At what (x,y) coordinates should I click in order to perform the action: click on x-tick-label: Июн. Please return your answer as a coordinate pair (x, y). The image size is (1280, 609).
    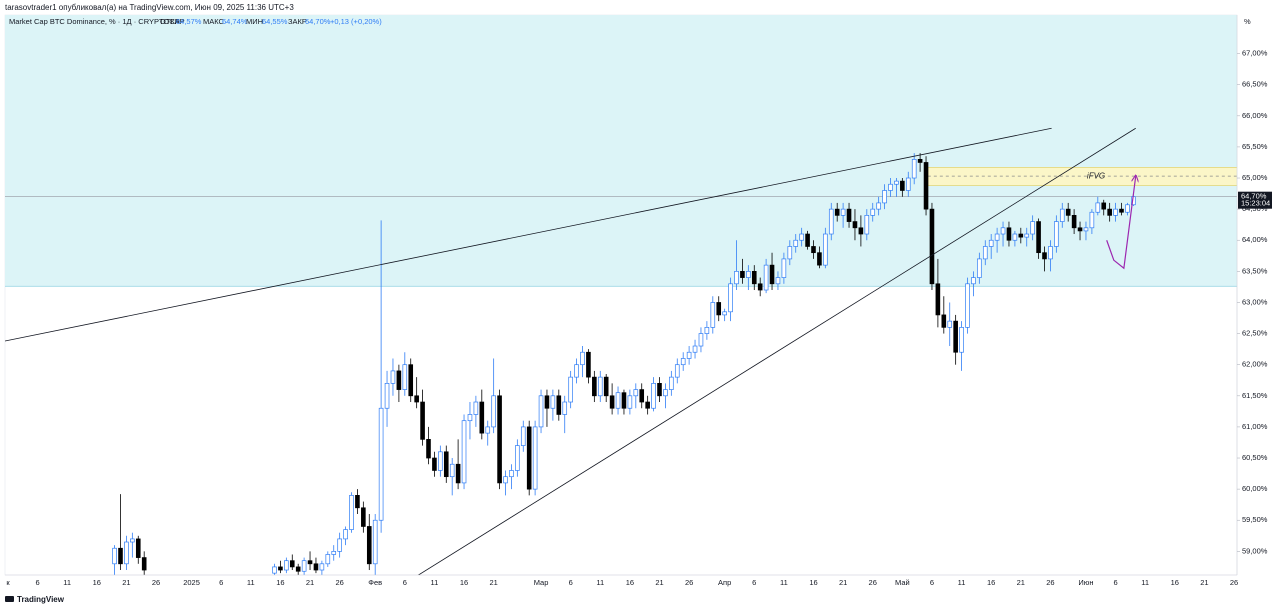
    Looking at the image, I should click on (1085, 582).